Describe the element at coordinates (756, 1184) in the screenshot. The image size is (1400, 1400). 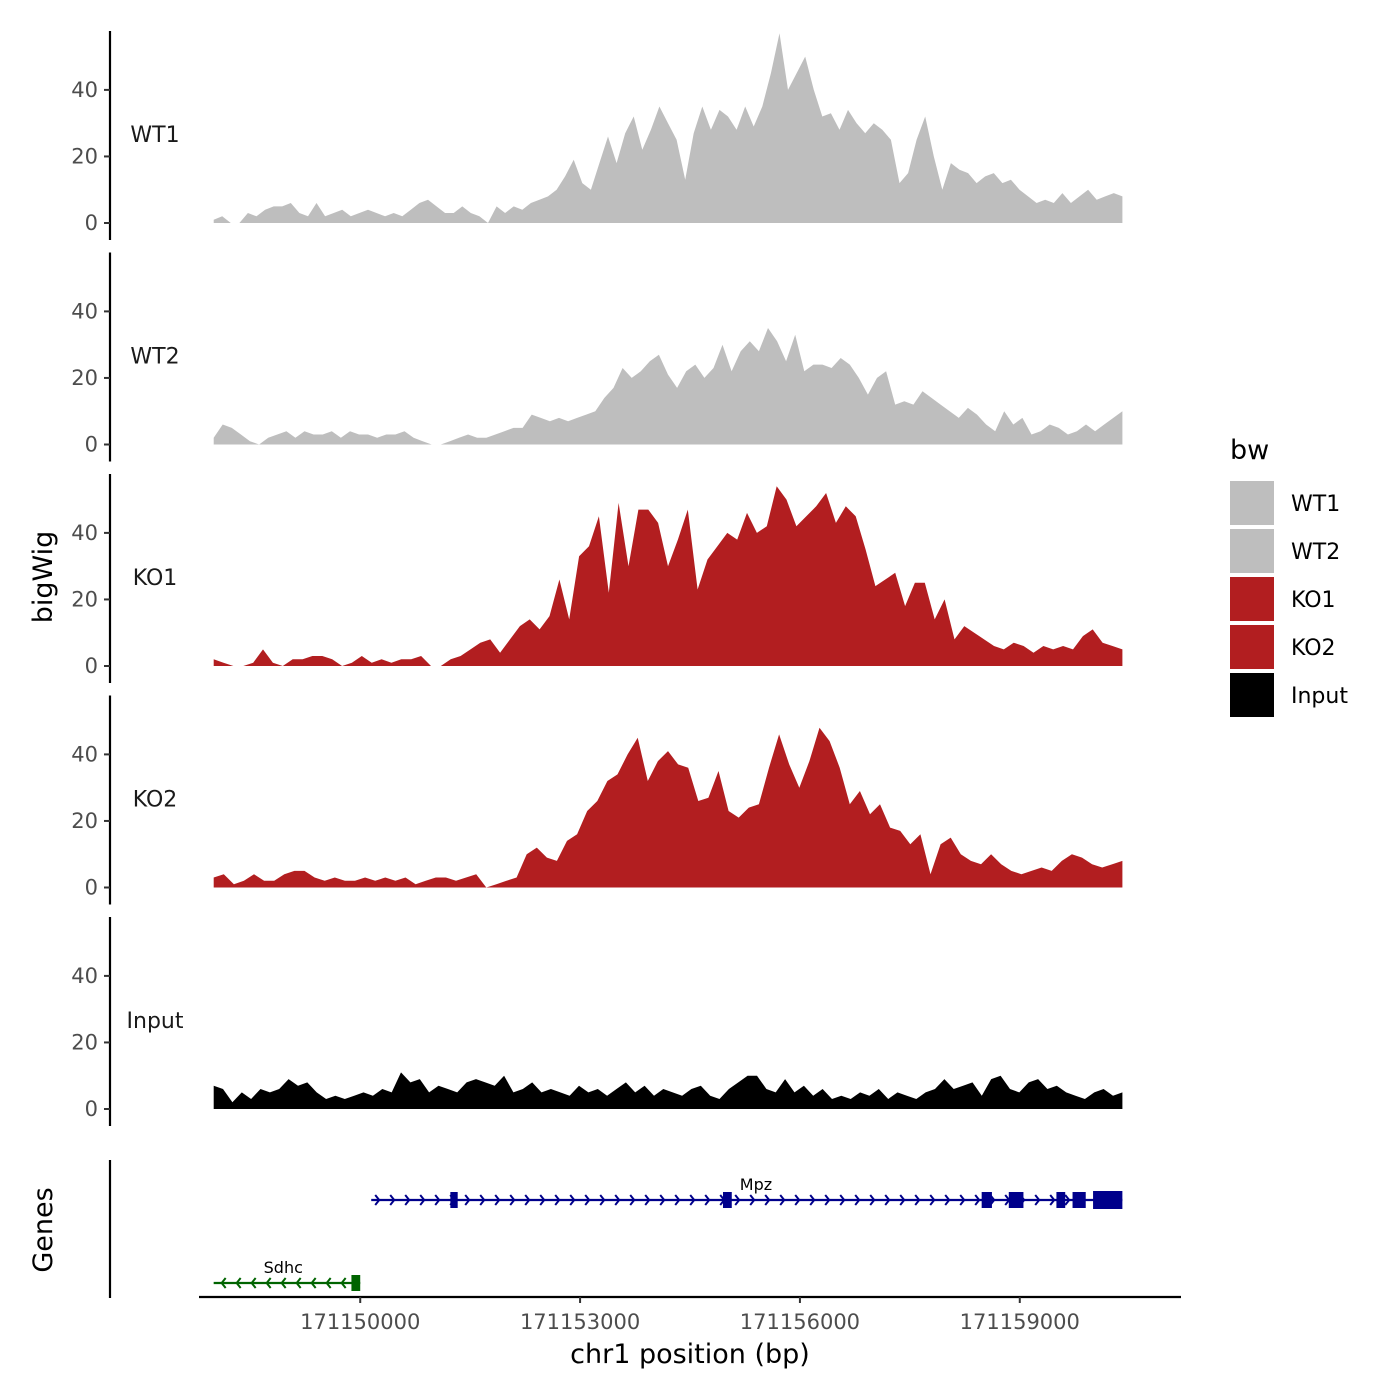
I see `gene-label: Mpz` at that location.